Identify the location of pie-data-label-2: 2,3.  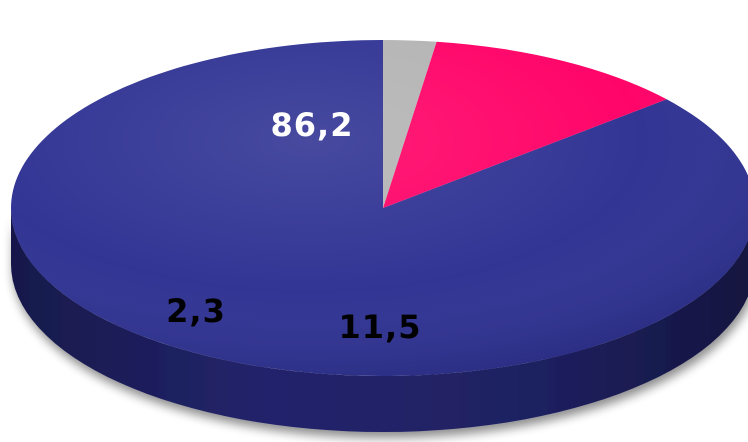
(196, 311).